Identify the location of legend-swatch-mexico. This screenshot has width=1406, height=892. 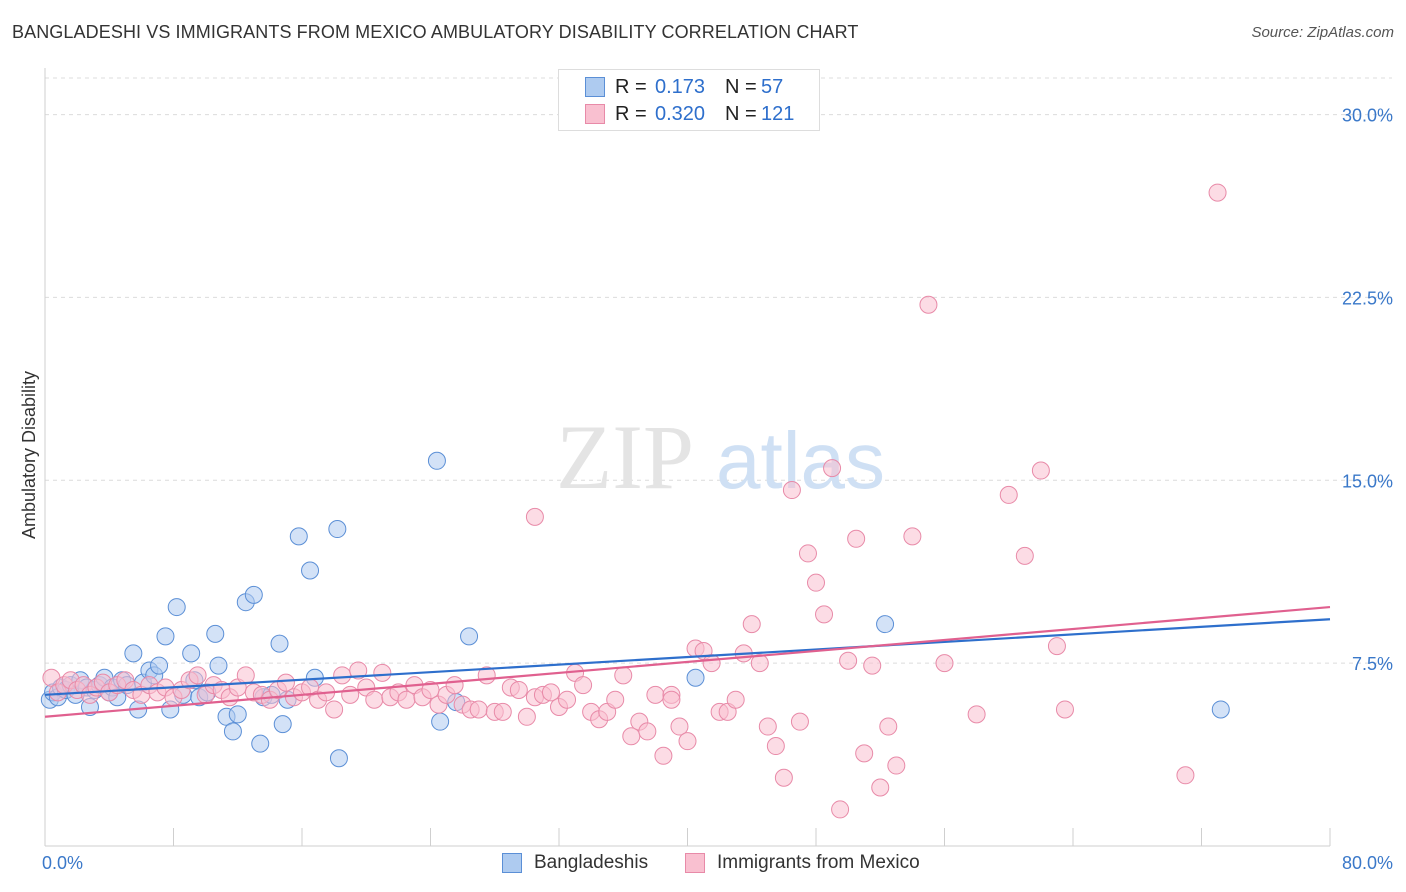
(595, 114).